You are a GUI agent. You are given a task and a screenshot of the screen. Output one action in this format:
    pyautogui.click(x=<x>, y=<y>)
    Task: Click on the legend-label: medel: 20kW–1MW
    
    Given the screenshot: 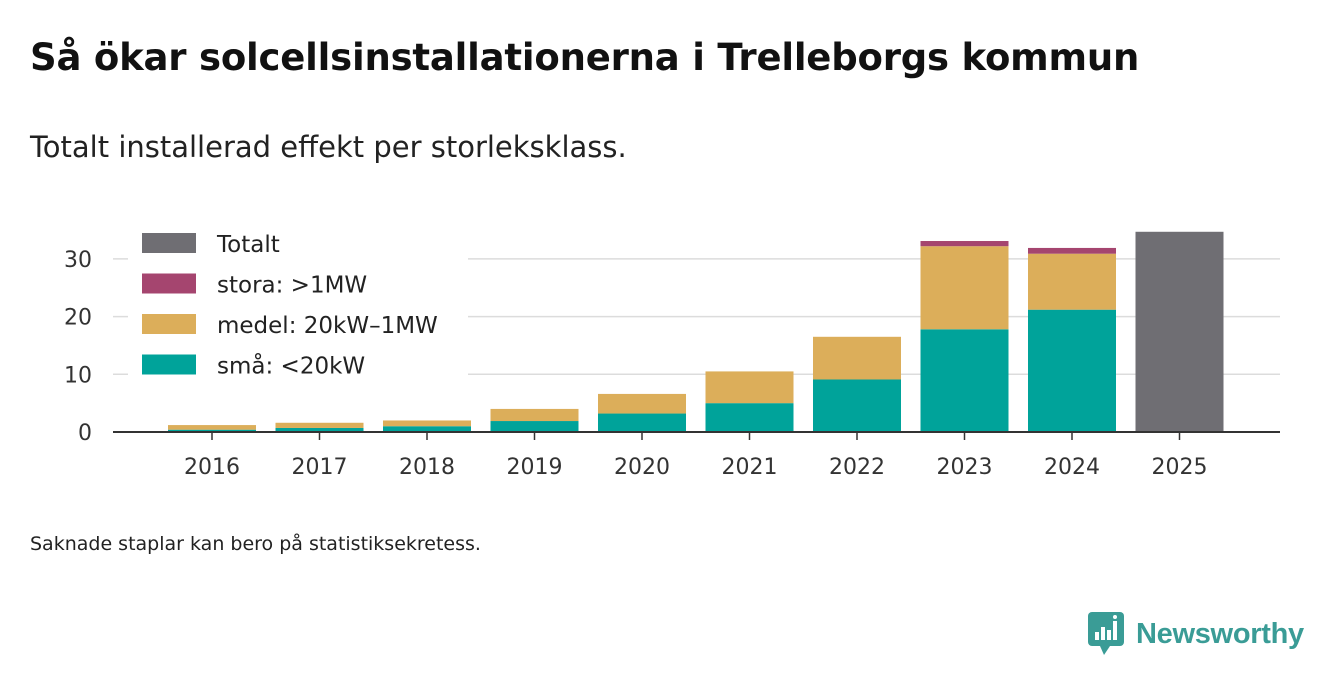 What is the action you would take?
    pyautogui.click(x=327, y=326)
    